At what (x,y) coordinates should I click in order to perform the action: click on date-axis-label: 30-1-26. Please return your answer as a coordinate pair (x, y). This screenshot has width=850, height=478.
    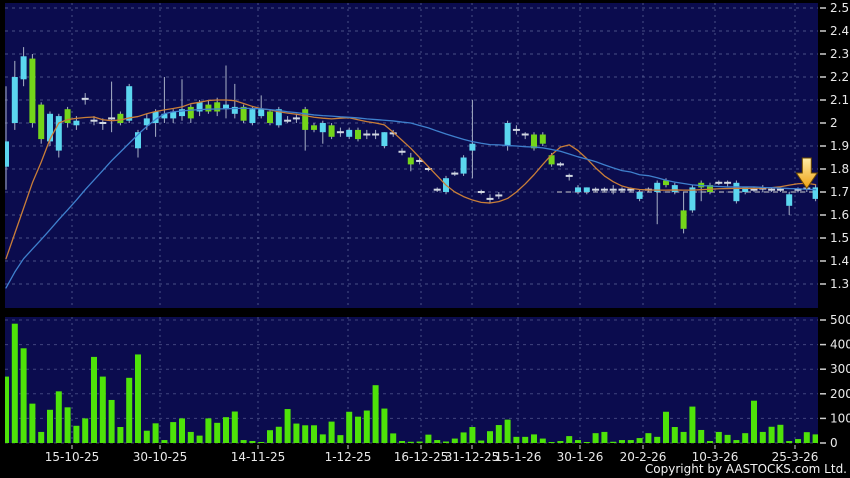
    Looking at the image, I should click on (580, 457).